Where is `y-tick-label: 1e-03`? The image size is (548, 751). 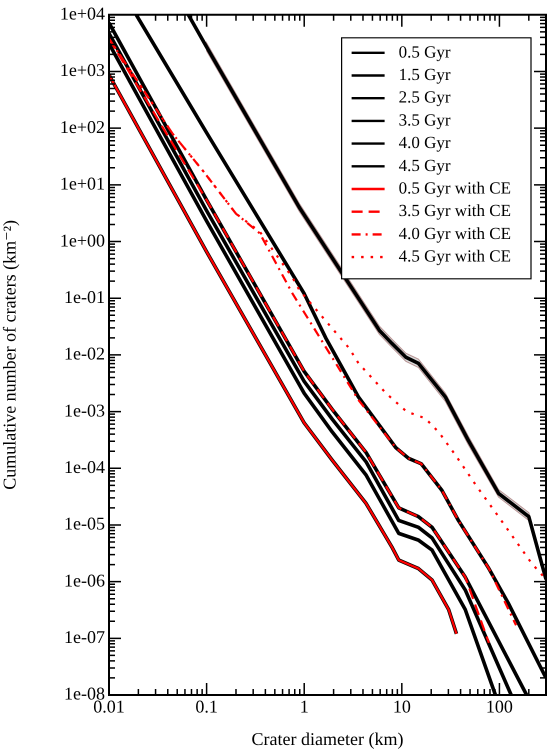
y-tick-label: 1e-03 is located at coordinates (84, 410).